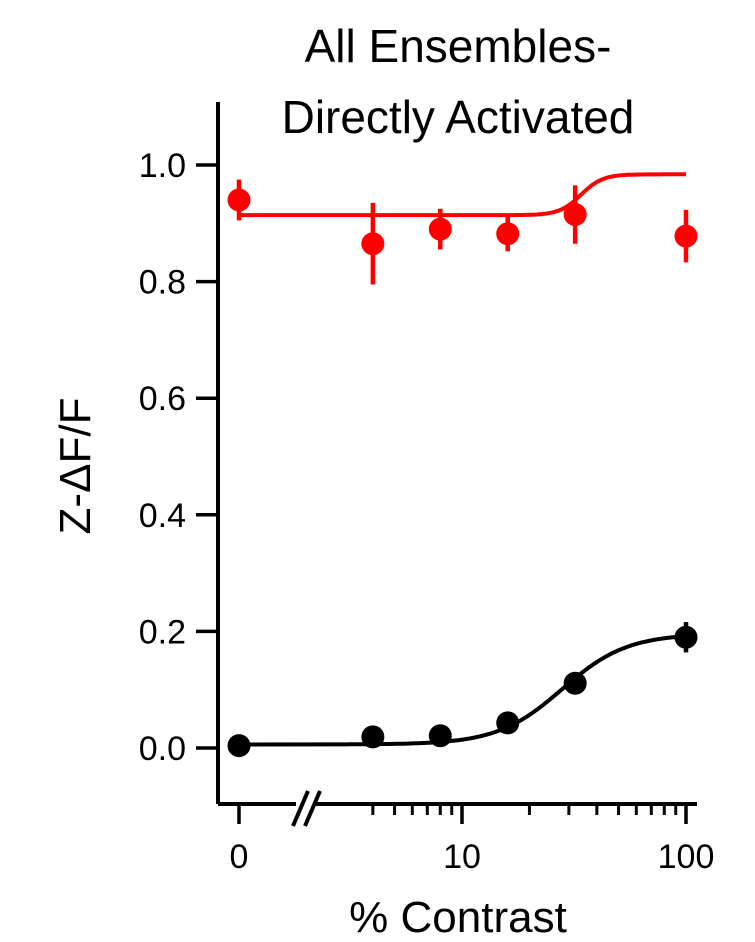 This screenshot has height=942, width=755. What do you see at coordinates (162, 399) in the screenshot?
I see `y-tick-label-3: 0.6` at bounding box center [162, 399].